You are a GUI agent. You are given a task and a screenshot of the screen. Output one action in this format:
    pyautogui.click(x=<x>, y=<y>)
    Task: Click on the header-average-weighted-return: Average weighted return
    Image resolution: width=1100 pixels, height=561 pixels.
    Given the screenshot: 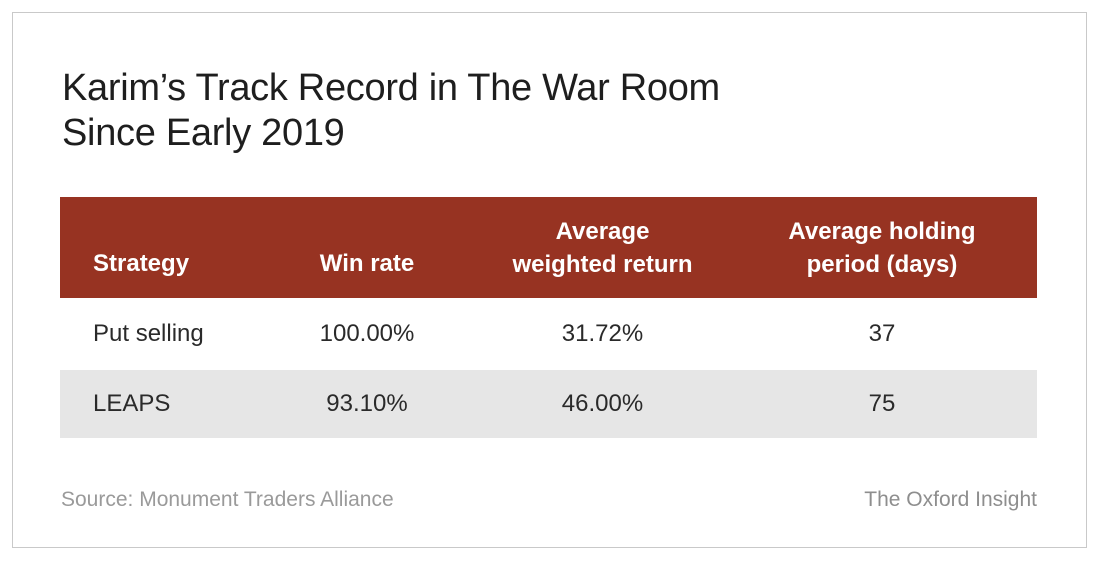 What is the action you would take?
    pyautogui.click(x=602, y=247)
    